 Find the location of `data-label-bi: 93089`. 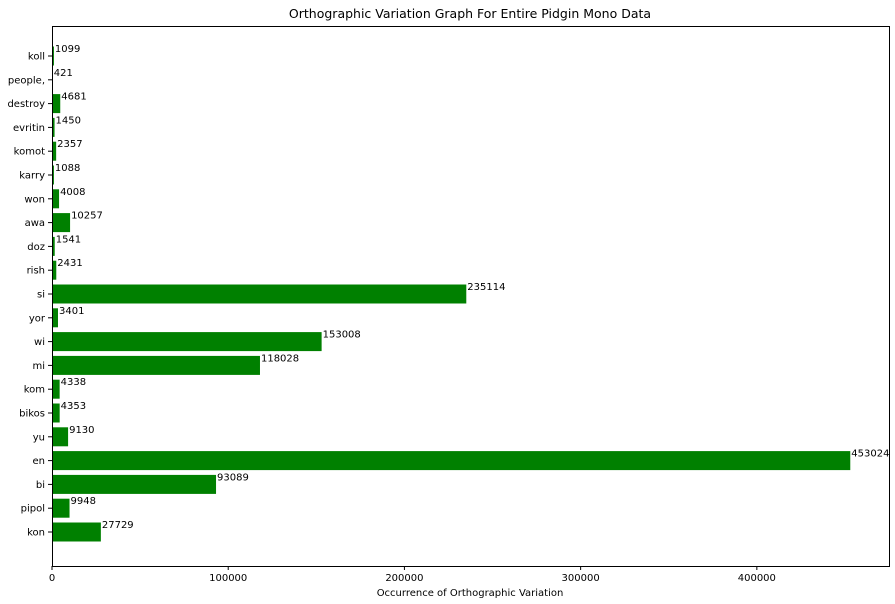

data-label-bi: 93089 is located at coordinates (233, 477).